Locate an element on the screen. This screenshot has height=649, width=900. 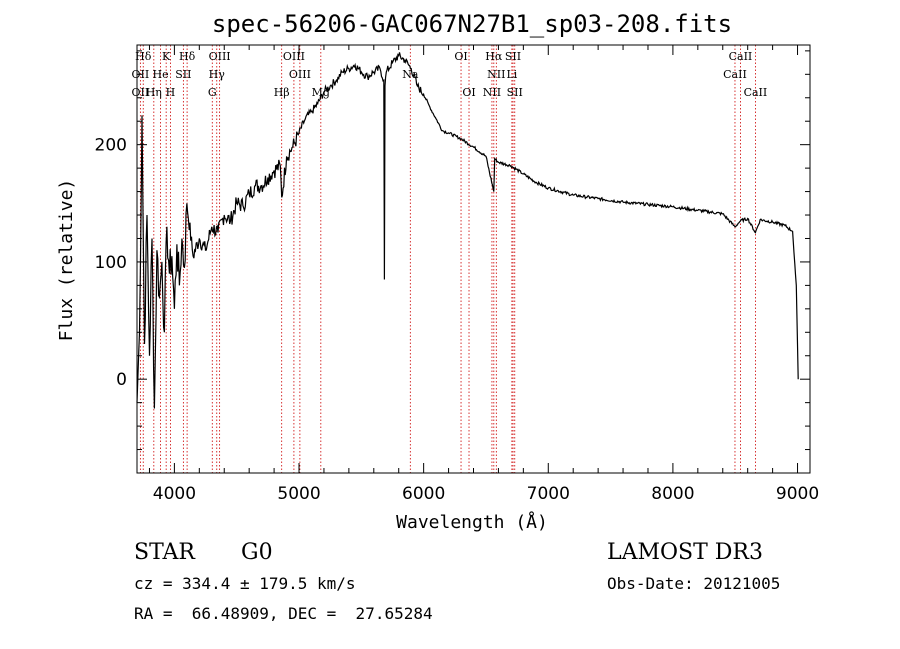
x-tick-label: 7000 is located at coordinates (548, 494).